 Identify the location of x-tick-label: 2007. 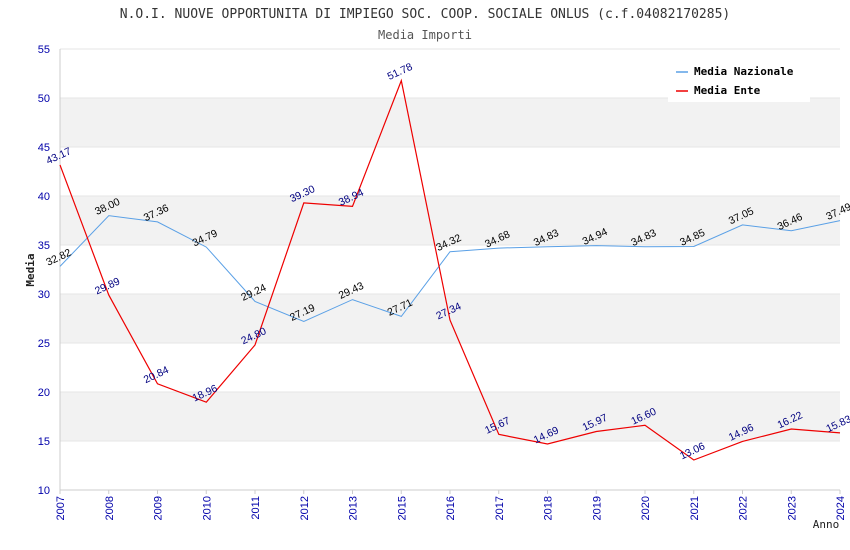
(61, 508).